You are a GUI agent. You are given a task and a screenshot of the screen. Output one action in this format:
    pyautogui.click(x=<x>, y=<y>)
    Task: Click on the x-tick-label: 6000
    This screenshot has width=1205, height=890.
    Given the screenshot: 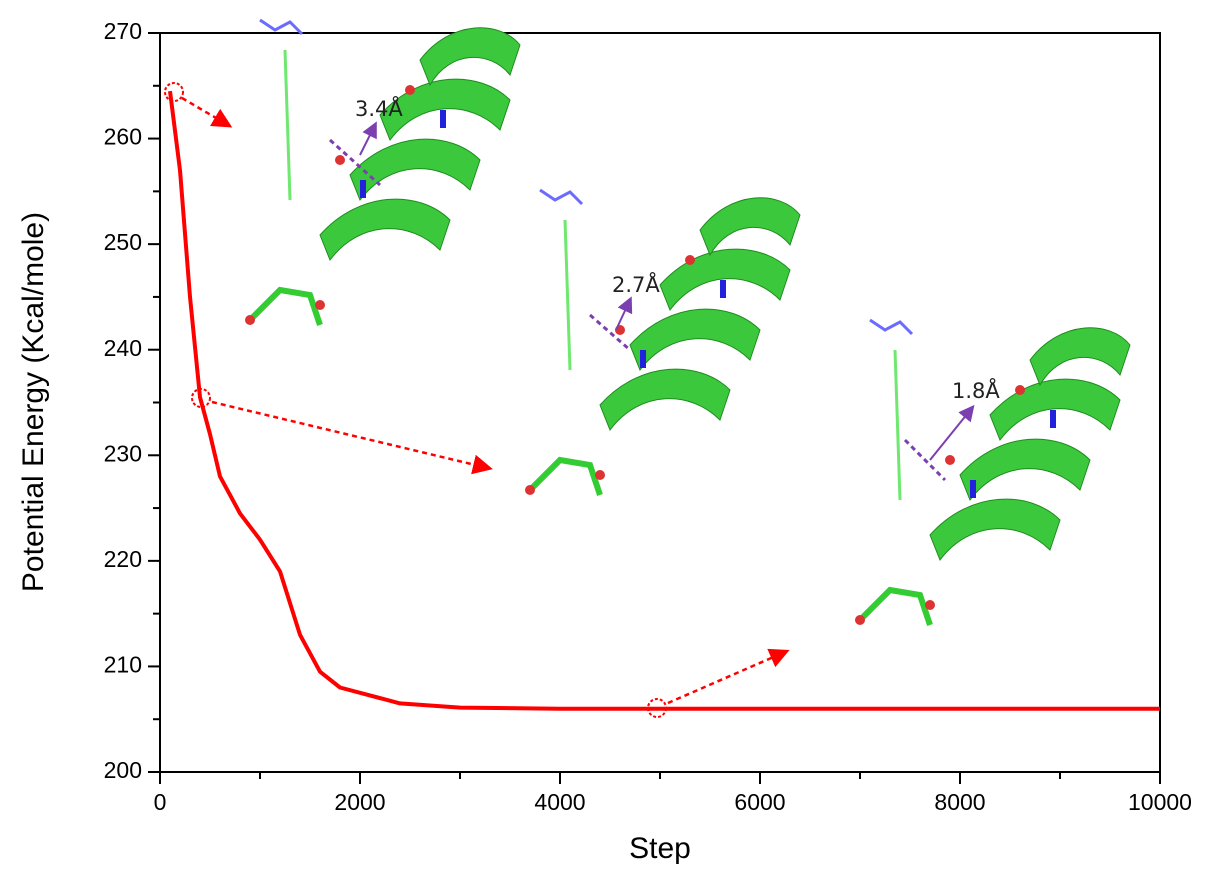 What is the action you would take?
    pyautogui.click(x=759, y=802)
    